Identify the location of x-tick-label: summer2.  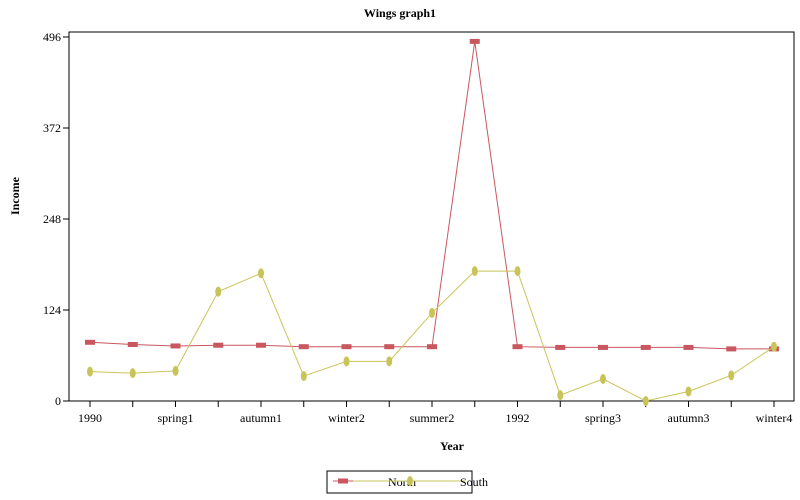
(432, 418).